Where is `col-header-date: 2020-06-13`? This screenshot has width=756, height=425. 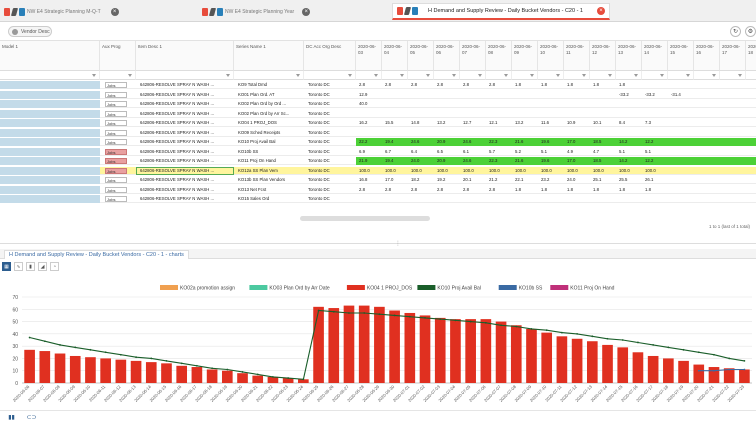 col-header-date: 2020-06-13 is located at coordinates (629, 56).